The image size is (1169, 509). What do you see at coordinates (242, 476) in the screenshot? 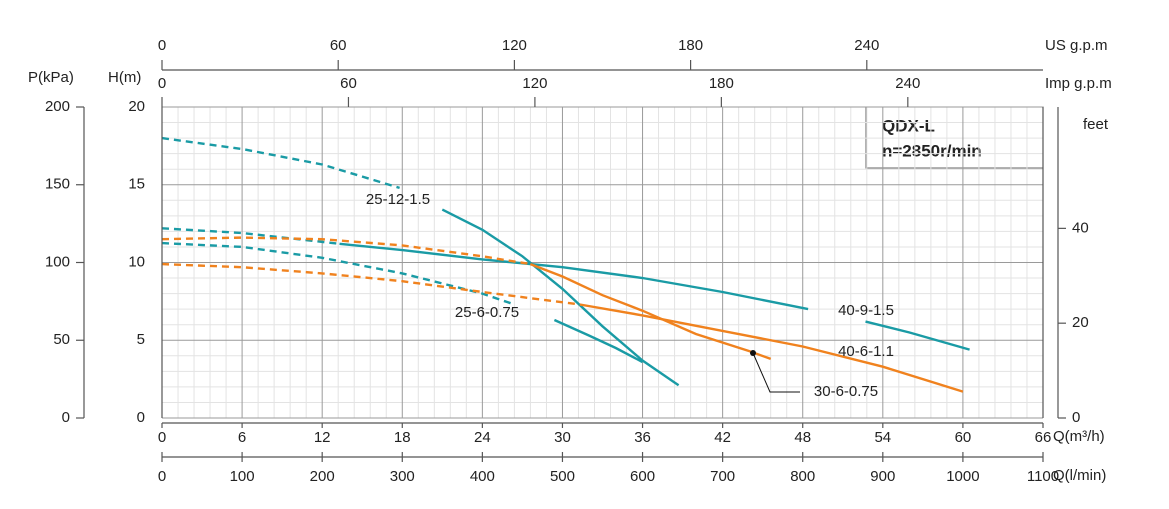
I see `lmin-tick-label: 100` at bounding box center [242, 476].